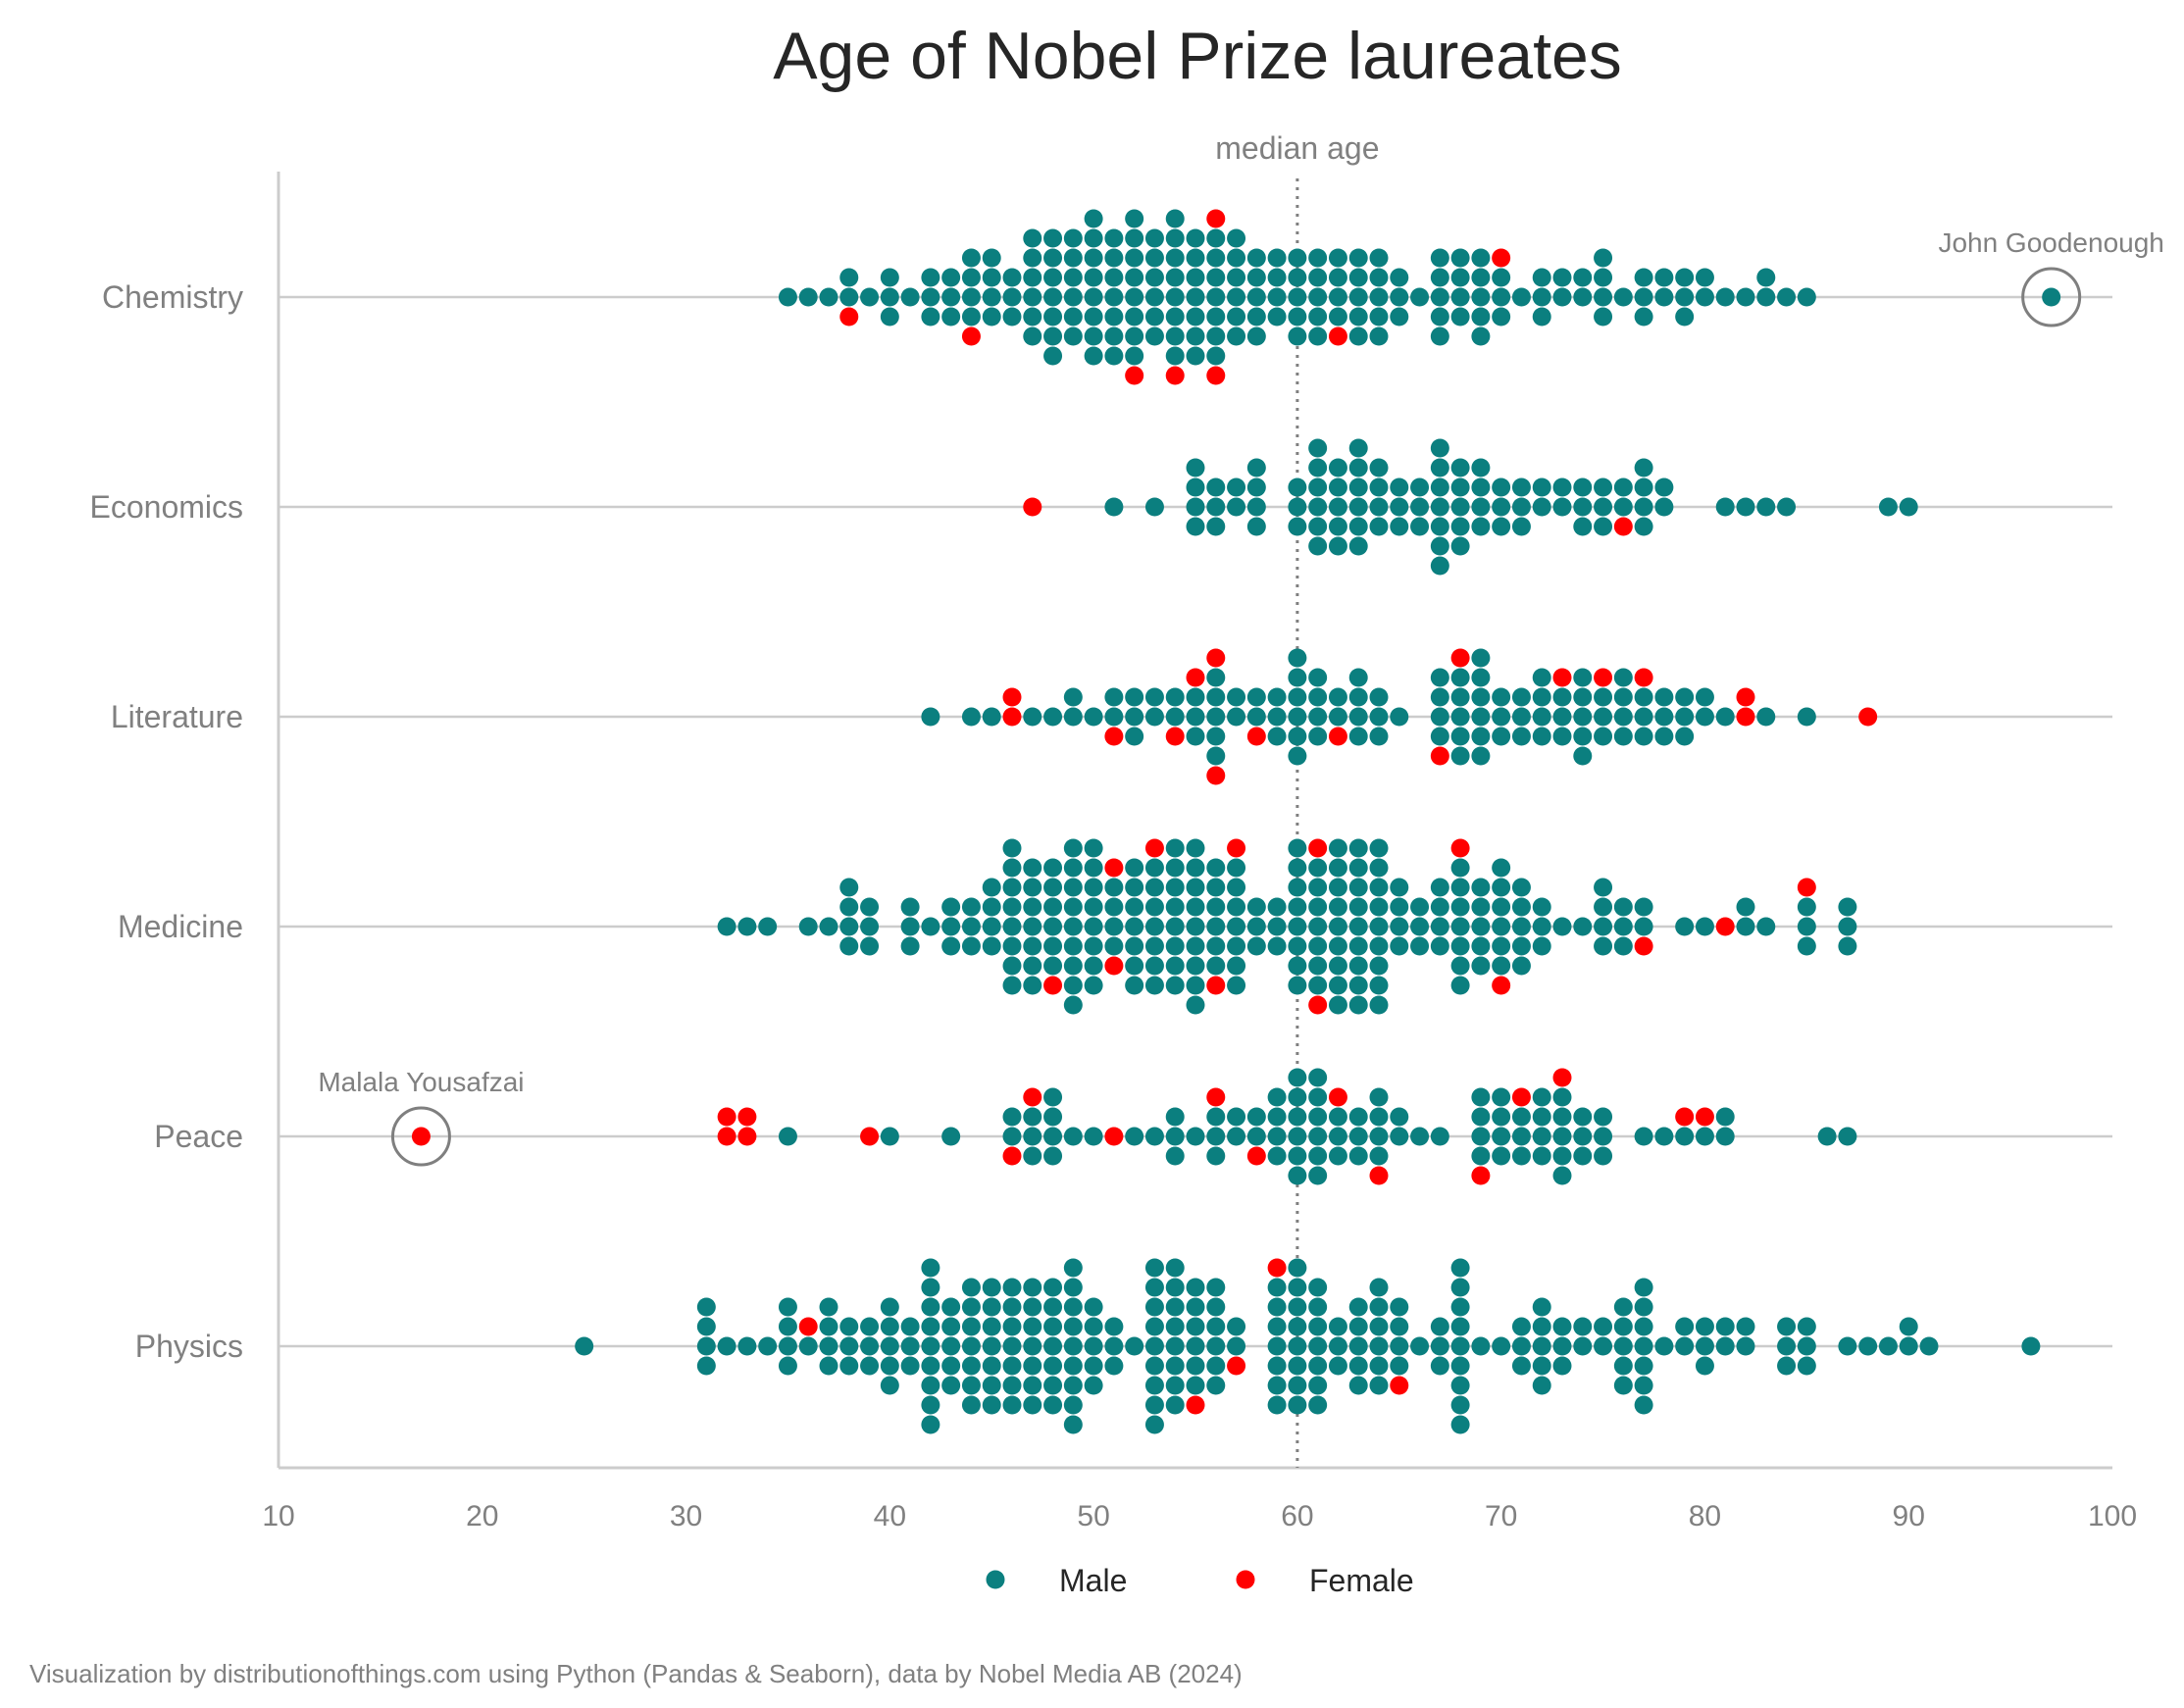 The image size is (2184, 1708). What do you see at coordinates (1909, 1516) in the screenshot?
I see `x-tick-label: 90` at bounding box center [1909, 1516].